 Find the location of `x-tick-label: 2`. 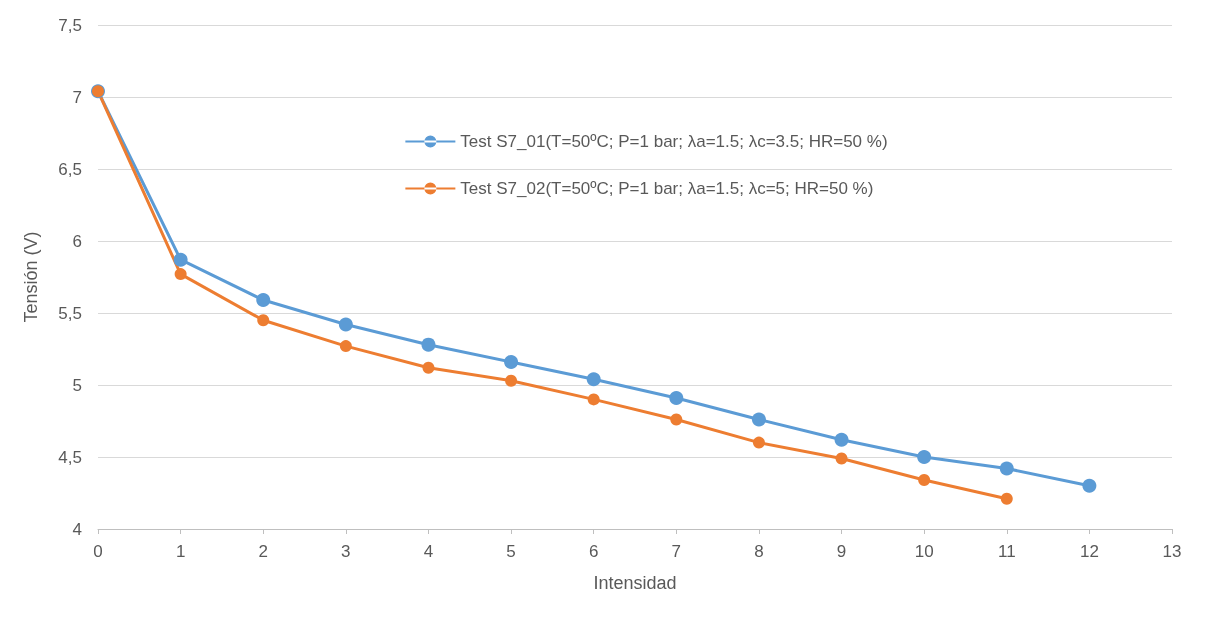

x-tick-label: 2 is located at coordinates (263, 551).